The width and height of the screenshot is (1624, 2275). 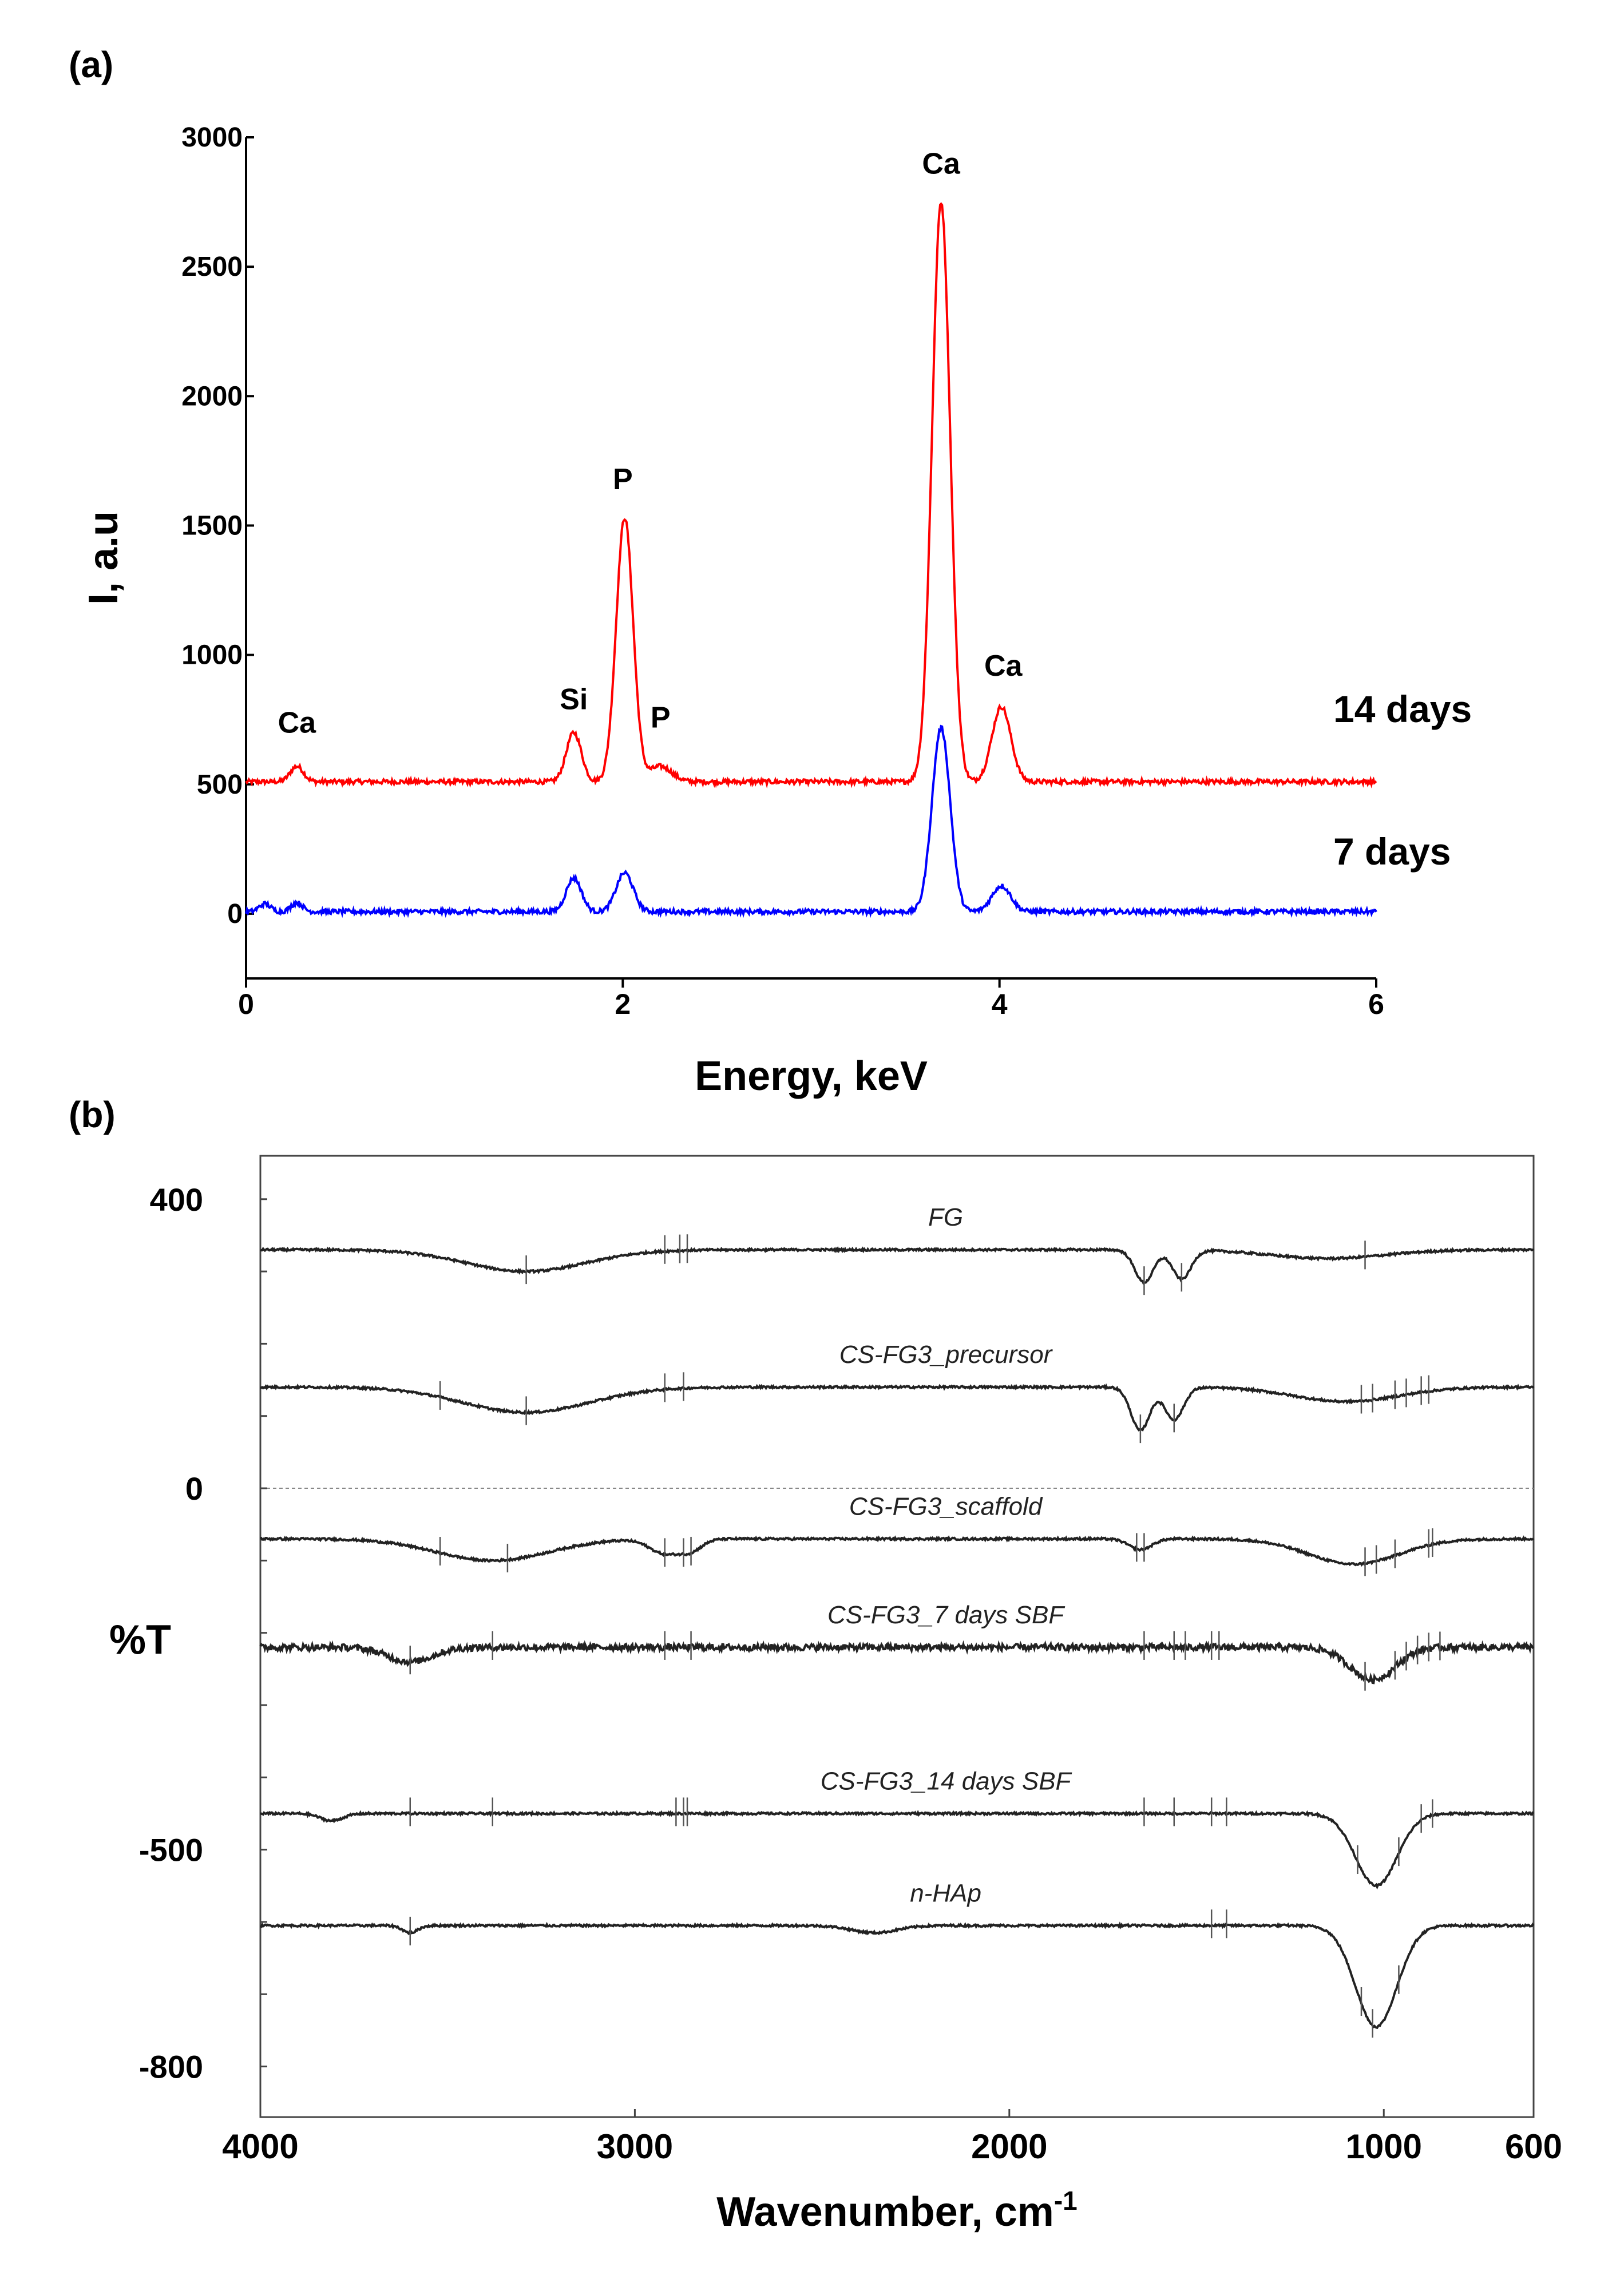 I want to click on ftir-spectrum-label: CS-FG3_14 days SBF, so click(x=946, y=1781).